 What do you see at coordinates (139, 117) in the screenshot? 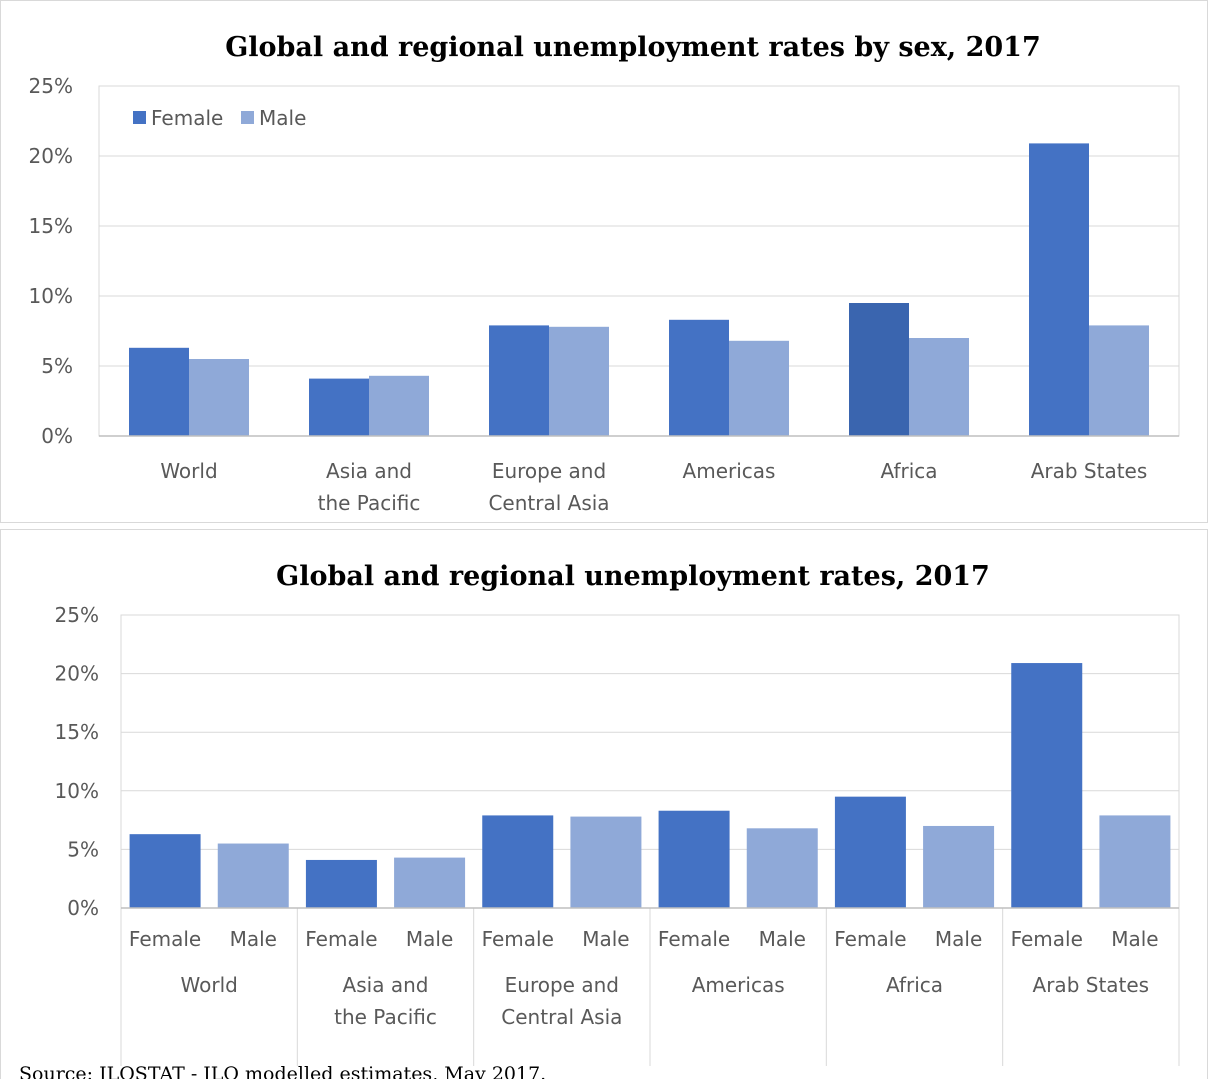
I see `legend-swatch-female` at bounding box center [139, 117].